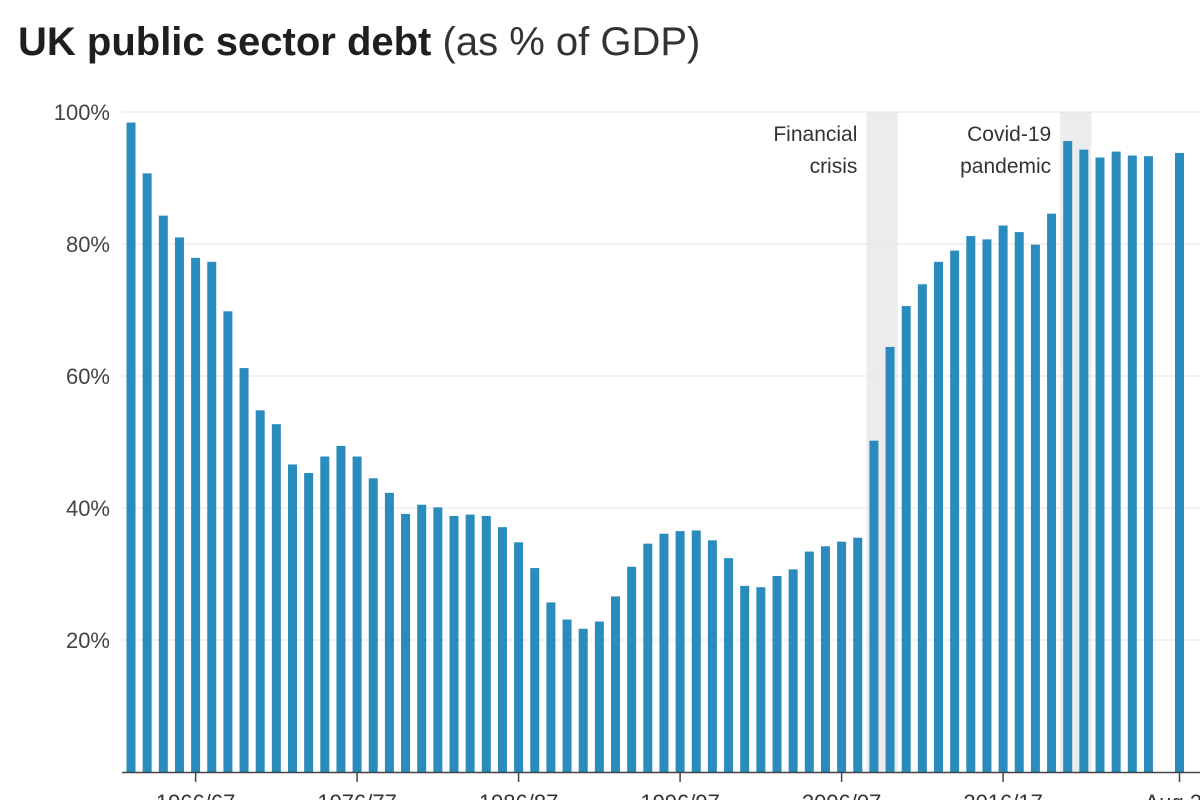 This screenshot has height=800, width=1200. Describe the element at coordinates (225, 42) in the screenshot. I see `chart-title-main: UK public sector debt` at that location.